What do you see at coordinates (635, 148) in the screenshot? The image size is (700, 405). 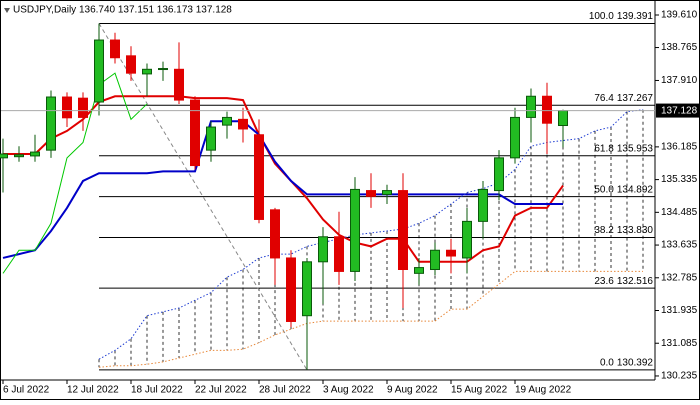 I see `fib-level-value: 135.953` at bounding box center [635, 148].